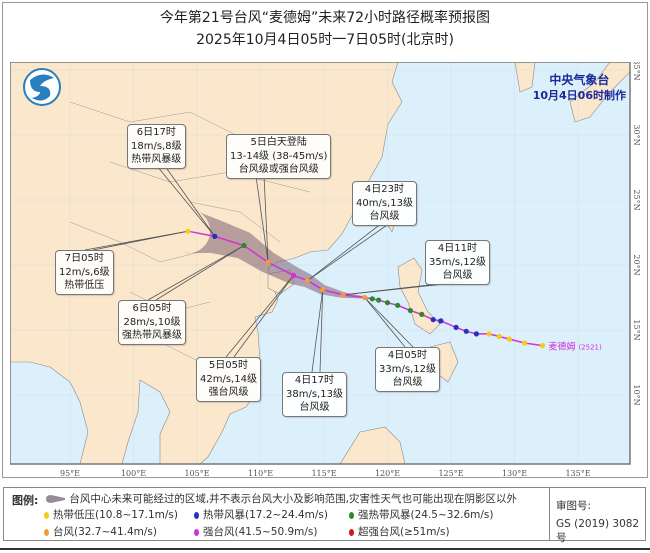 This screenshot has height=553, width=650. Describe the element at coordinates (133, 473) in the screenshot. I see `lon-tick-label: 100°E` at that location.